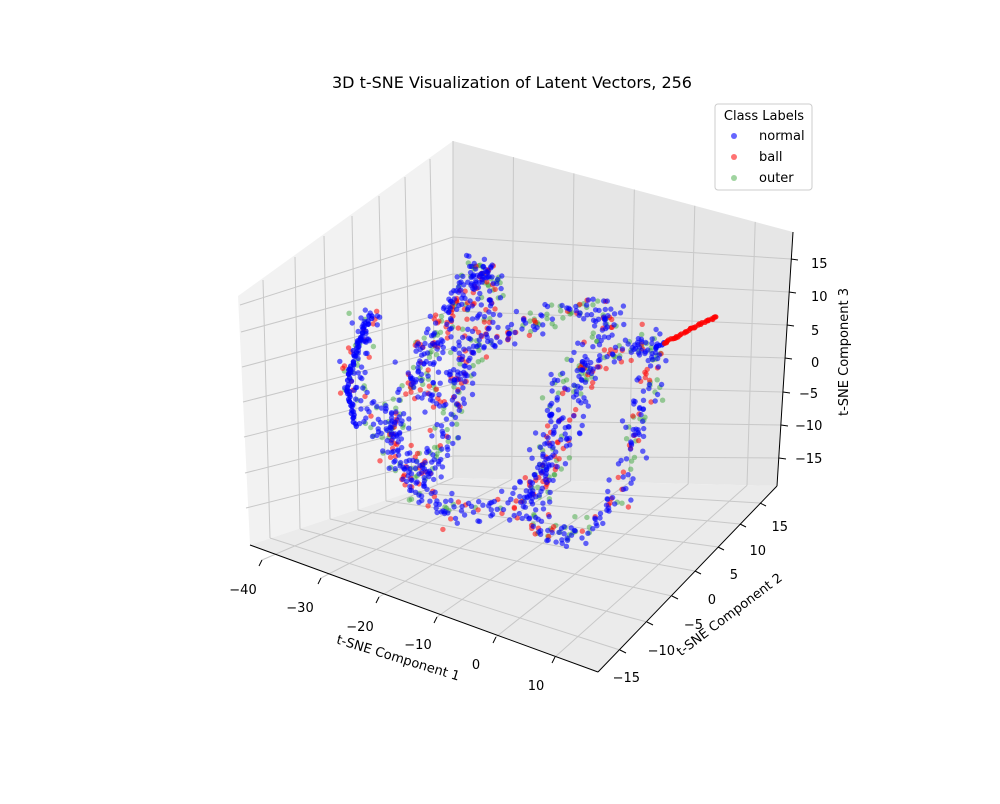 The image size is (1000, 804). I want to click on x-axis-line, so click(424, 608).